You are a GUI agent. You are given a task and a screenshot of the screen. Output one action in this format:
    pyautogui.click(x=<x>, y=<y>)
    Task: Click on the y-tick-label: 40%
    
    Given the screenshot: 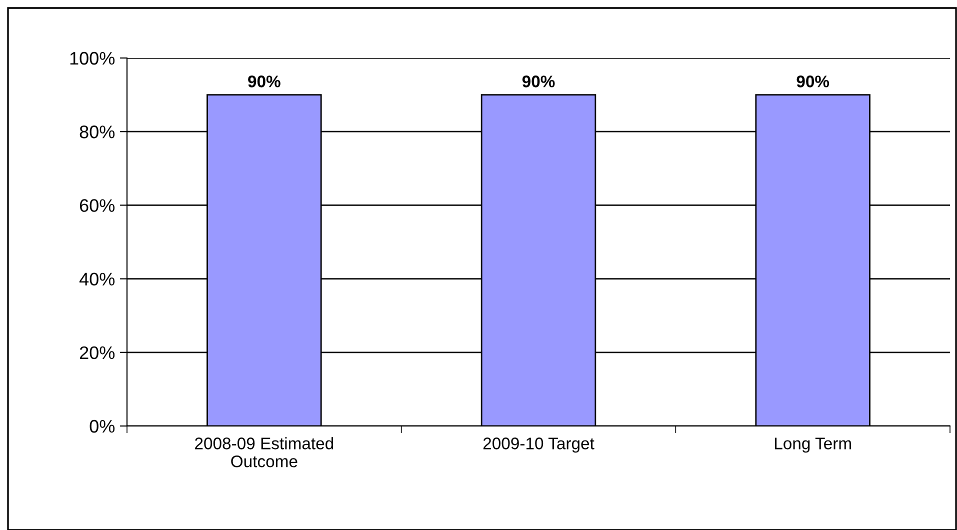 What is the action you would take?
    pyautogui.click(x=97, y=279)
    